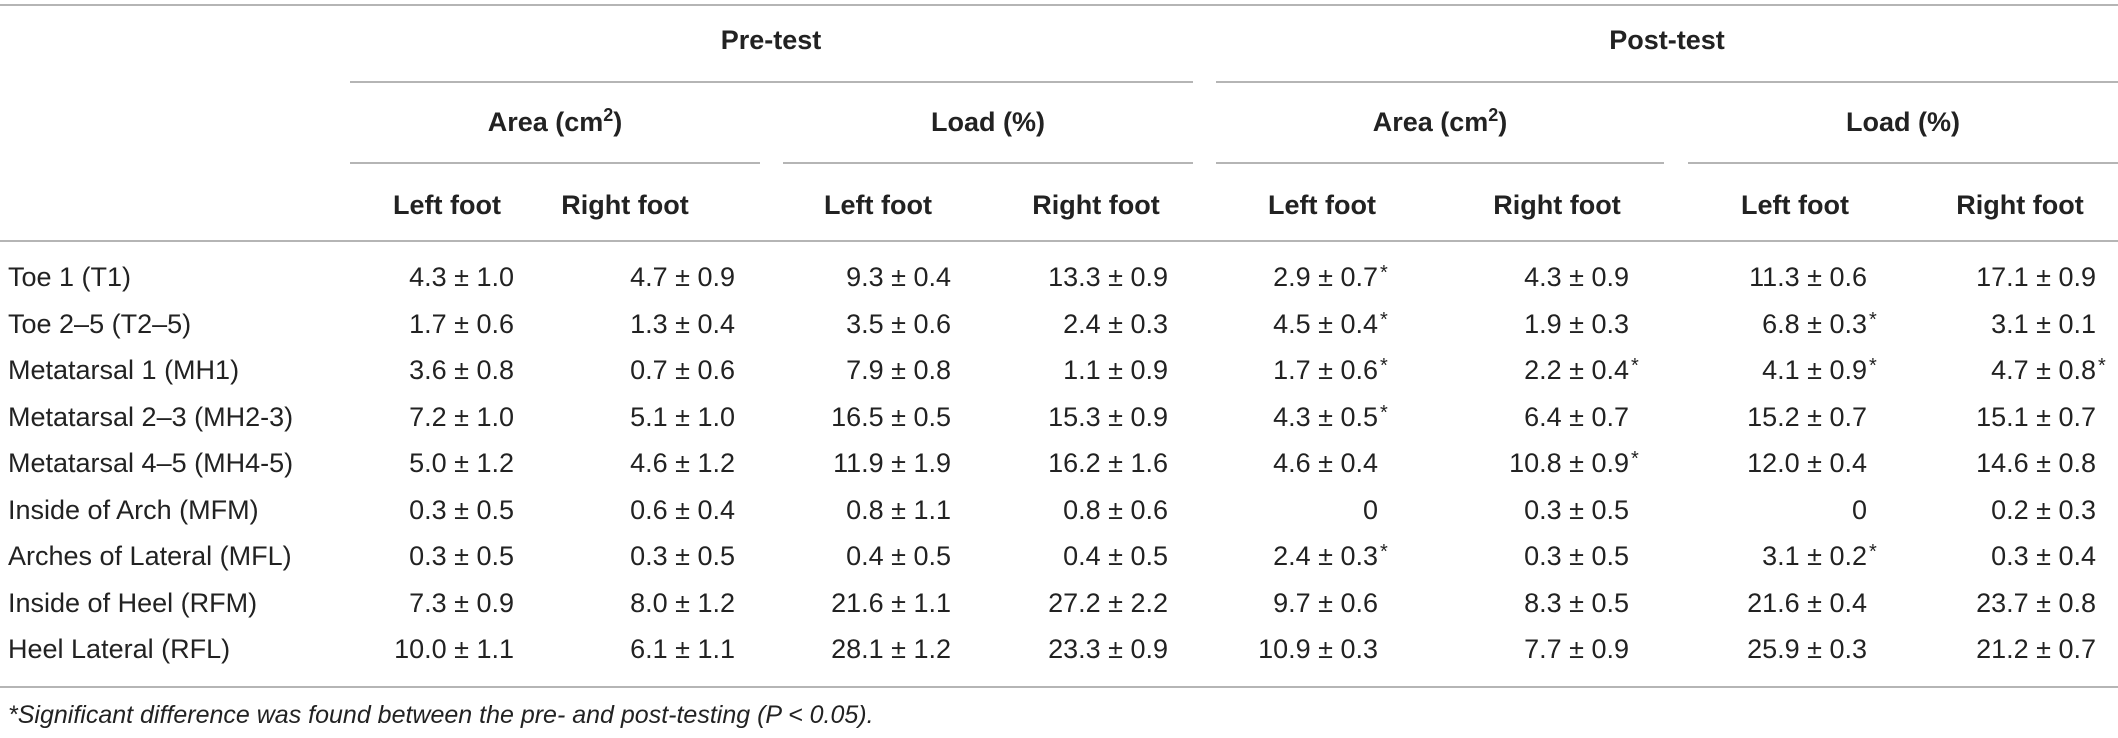  What do you see at coordinates (1325, 370) in the screenshot?
I see `cell-value: 1.7 ± 0.6` at bounding box center [1325, 370].